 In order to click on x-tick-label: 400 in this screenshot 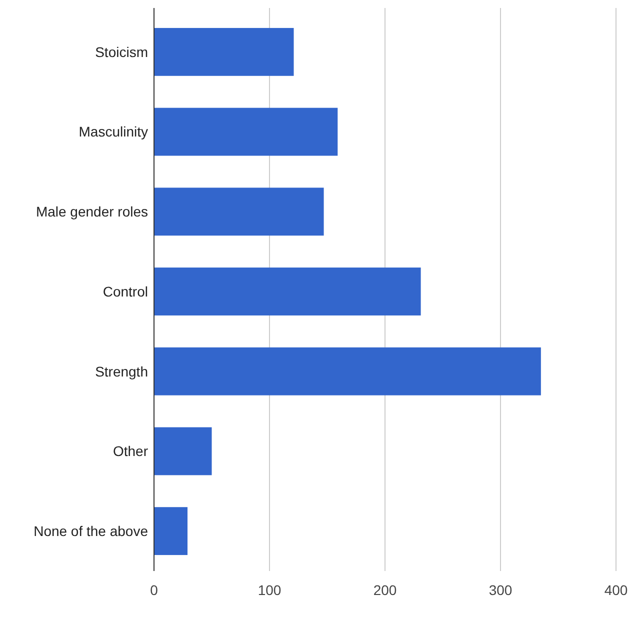, I will do `click(616, 590)`.